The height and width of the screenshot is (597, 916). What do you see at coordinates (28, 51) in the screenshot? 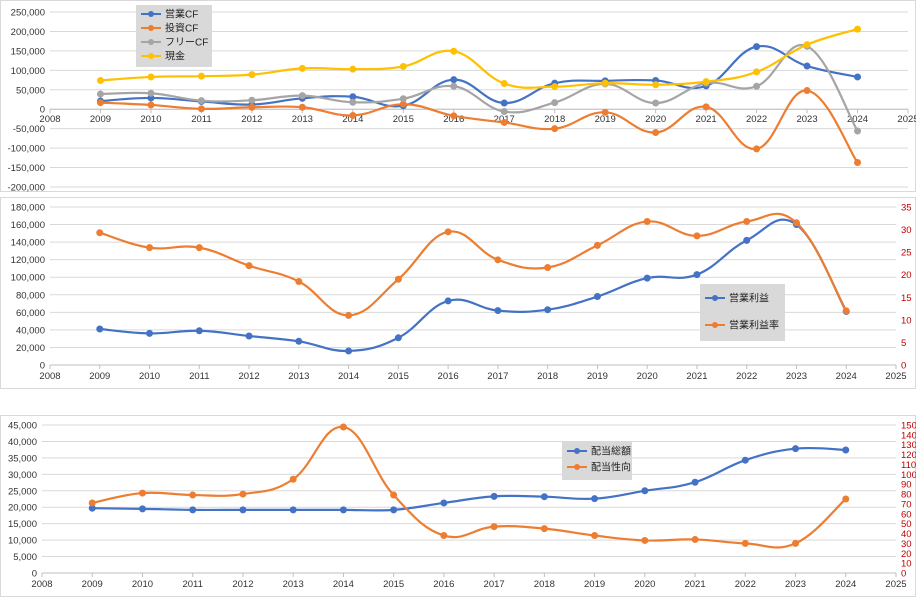
I see `y-tick-label: 150,000` at bounding box center [28, 51].